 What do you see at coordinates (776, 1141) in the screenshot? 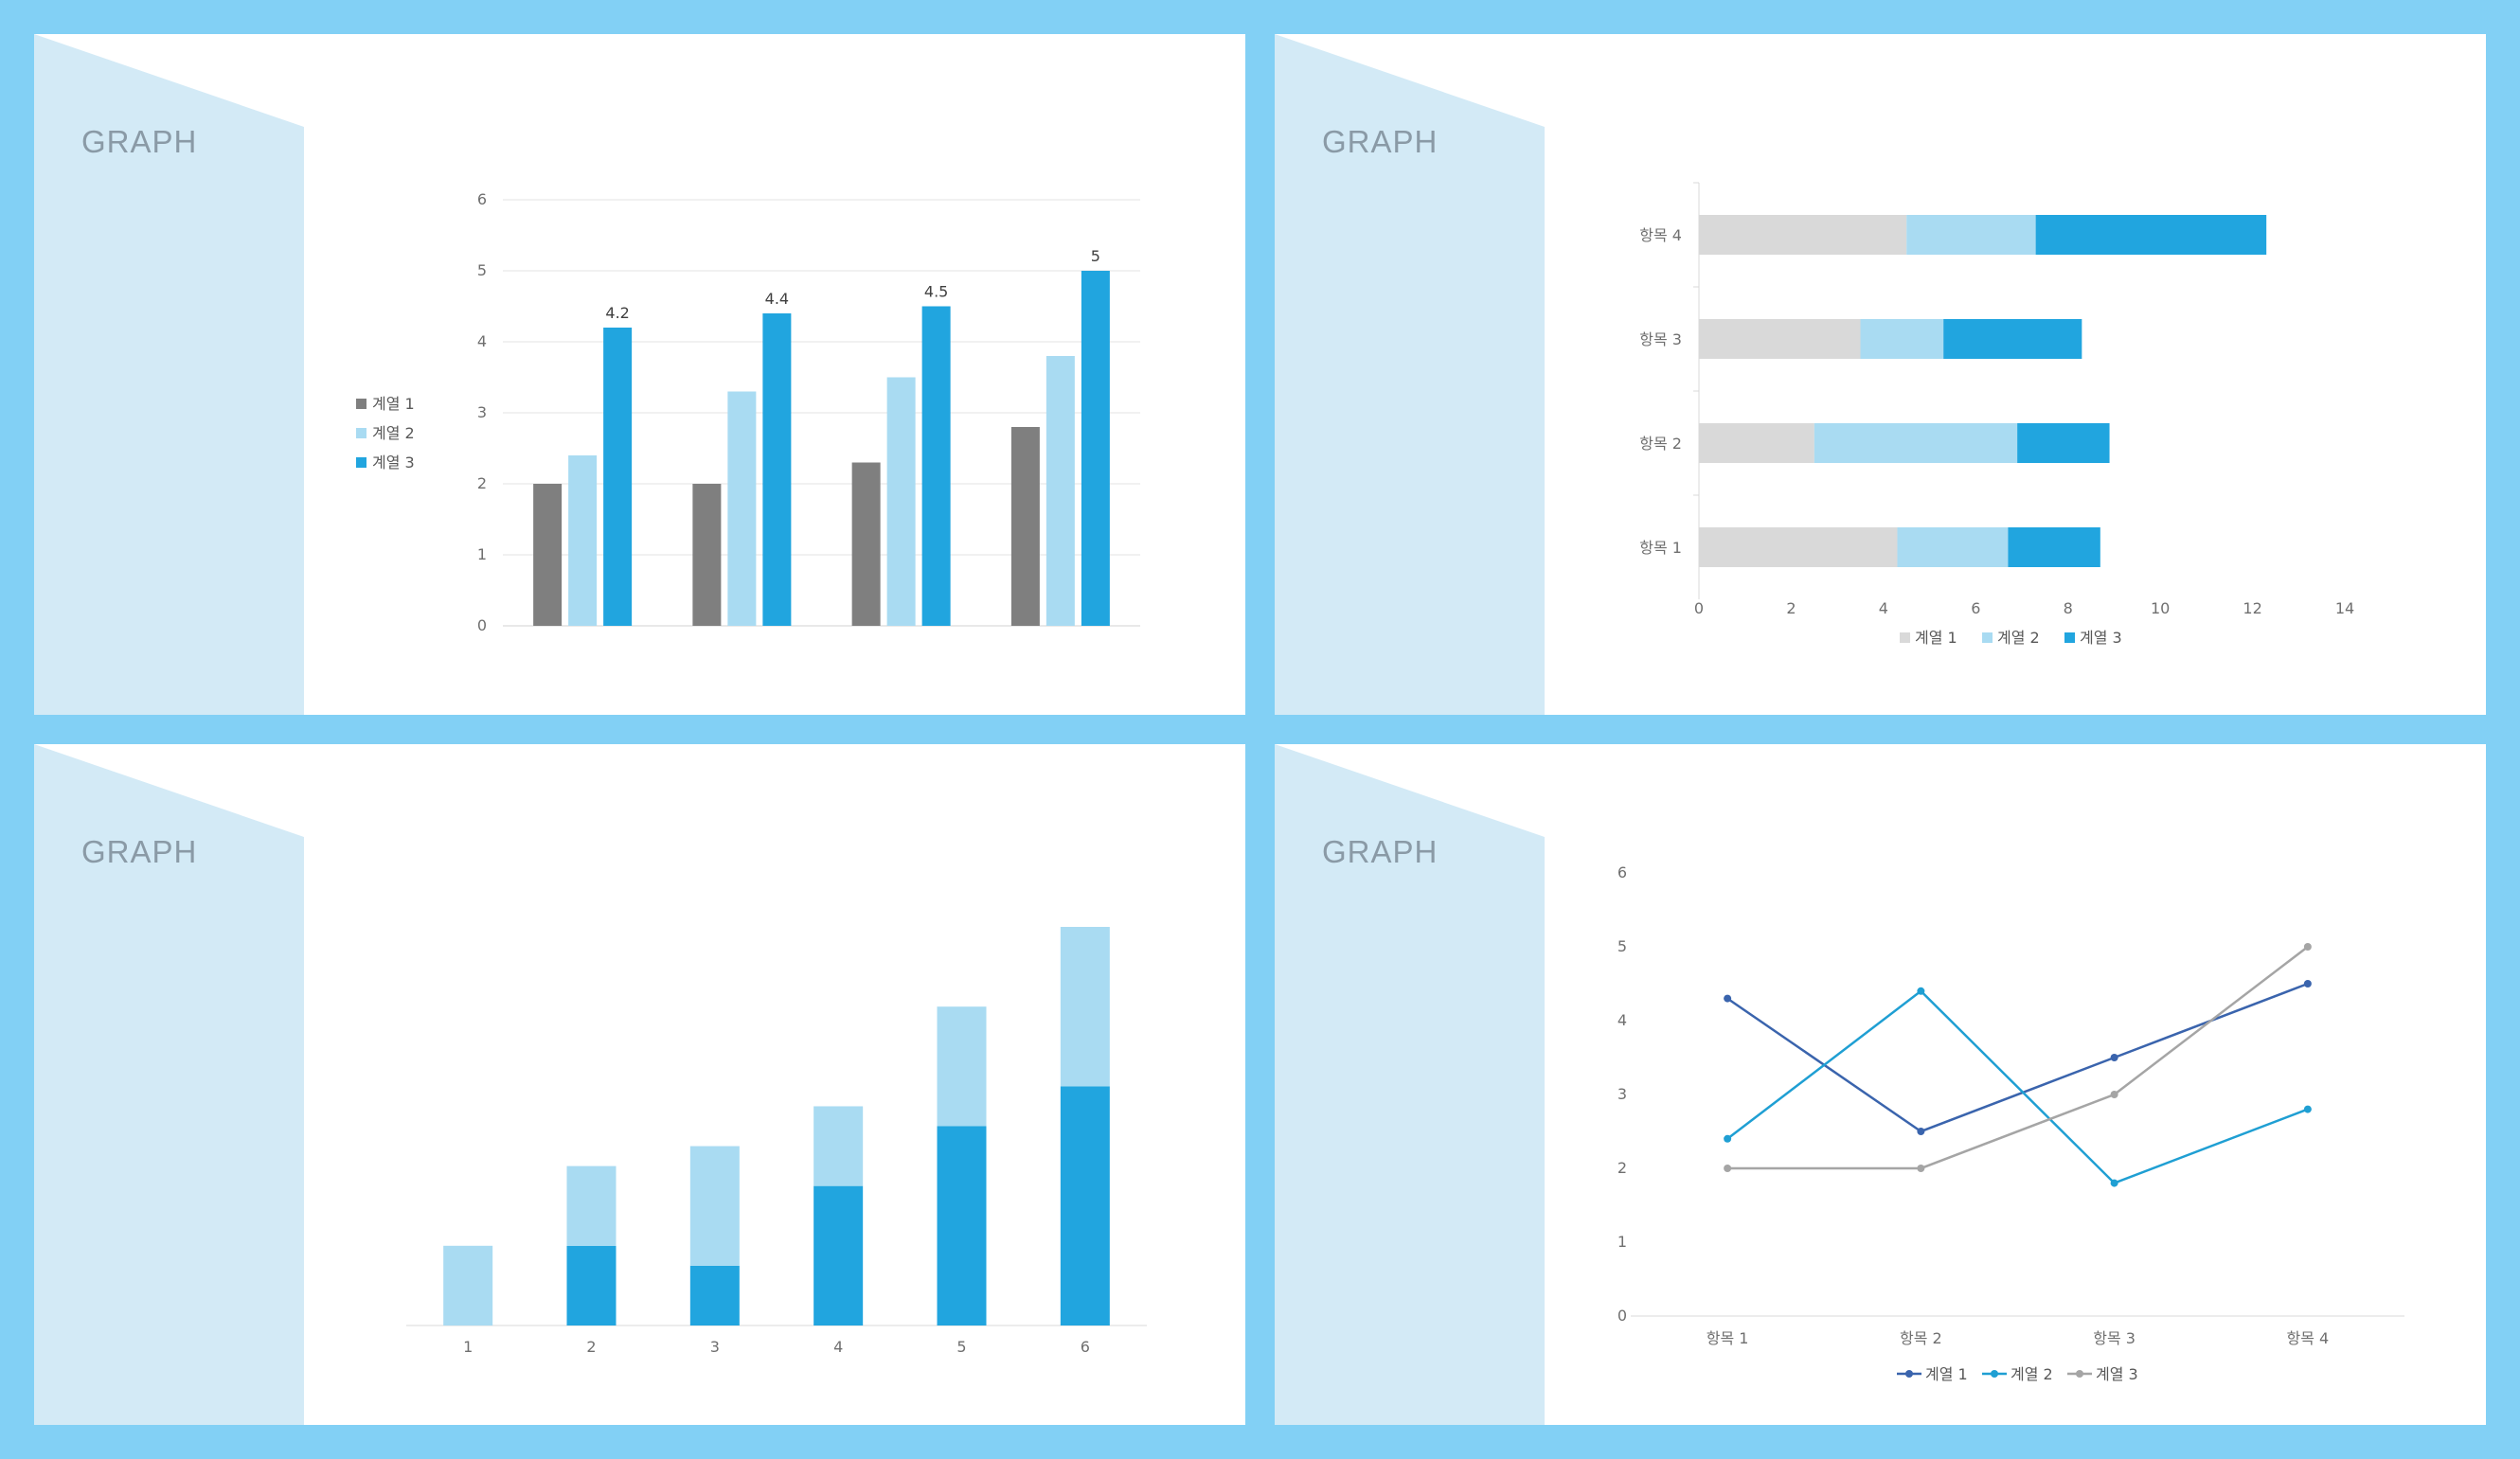
I see `stacked-column-chart: 1 2 3 4 5 6` at bounding box center [776, 1141].